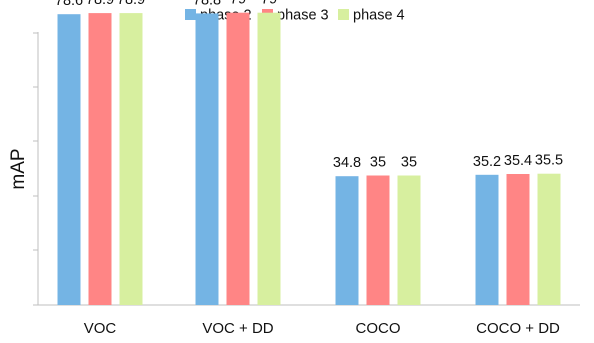  What do you see at coordinates (207, 4) in the screenshot?
I see `value-label-phase-2-1: 78.8` at bounding box center [207, 4].